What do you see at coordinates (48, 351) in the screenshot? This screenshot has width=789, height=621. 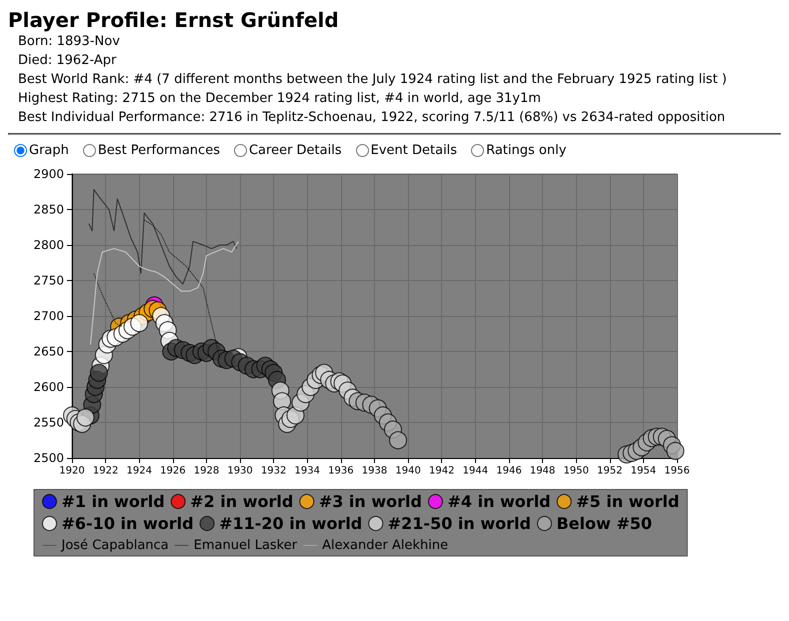 I see `y-tick-label: 2650` at bounding box center [48, 351].